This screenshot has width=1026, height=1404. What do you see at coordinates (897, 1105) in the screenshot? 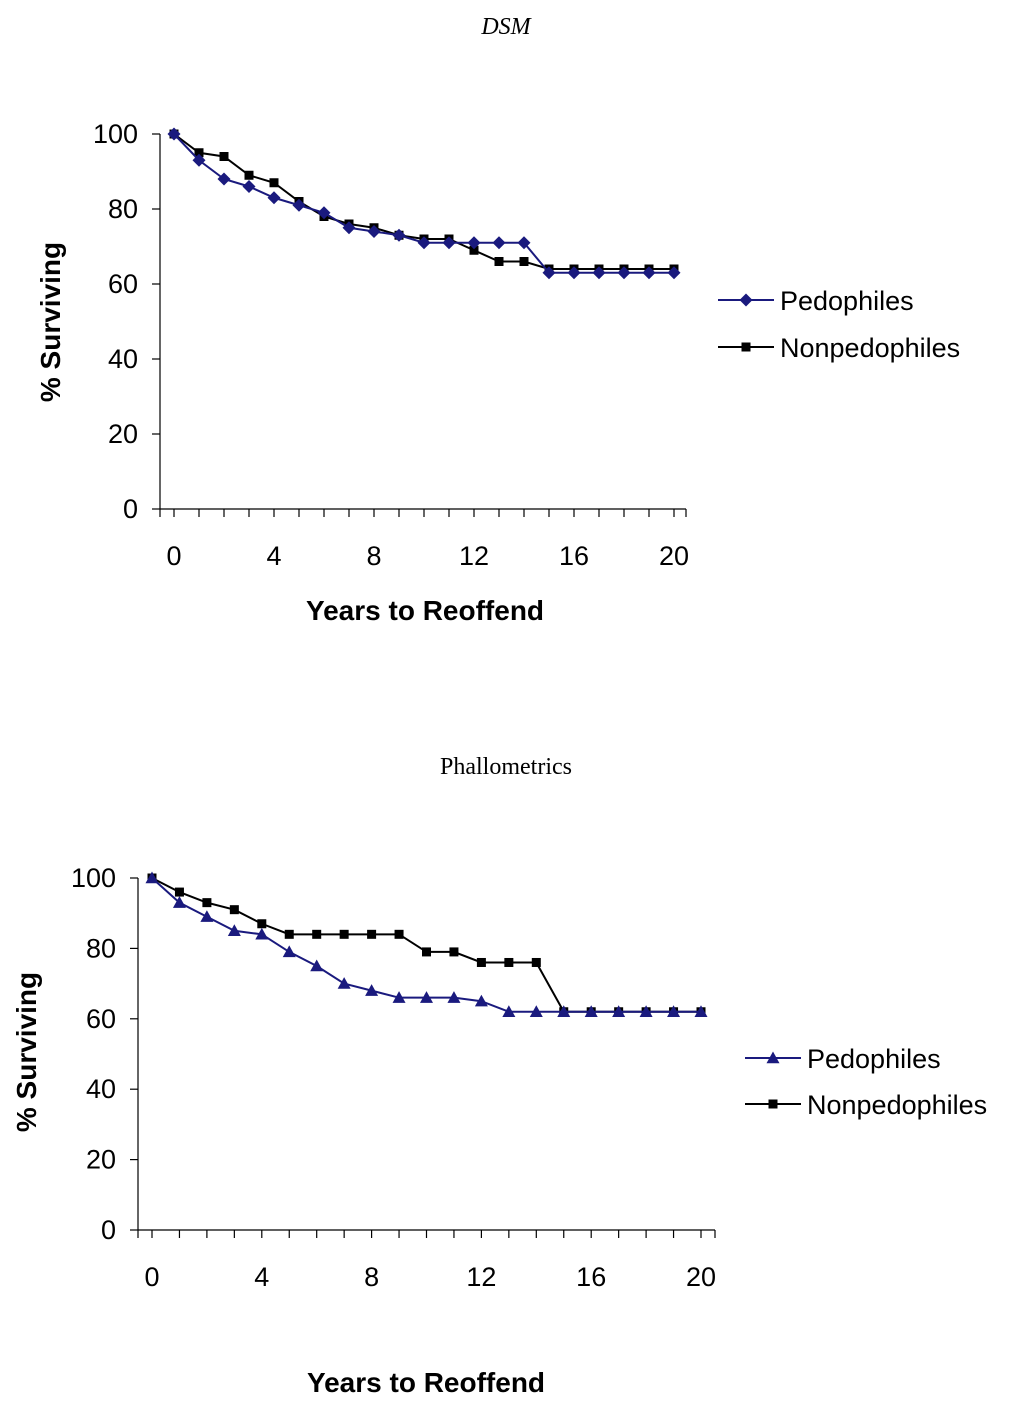
I see `legend-label: Nonpedophiles` at bounding box center [897, 1105].